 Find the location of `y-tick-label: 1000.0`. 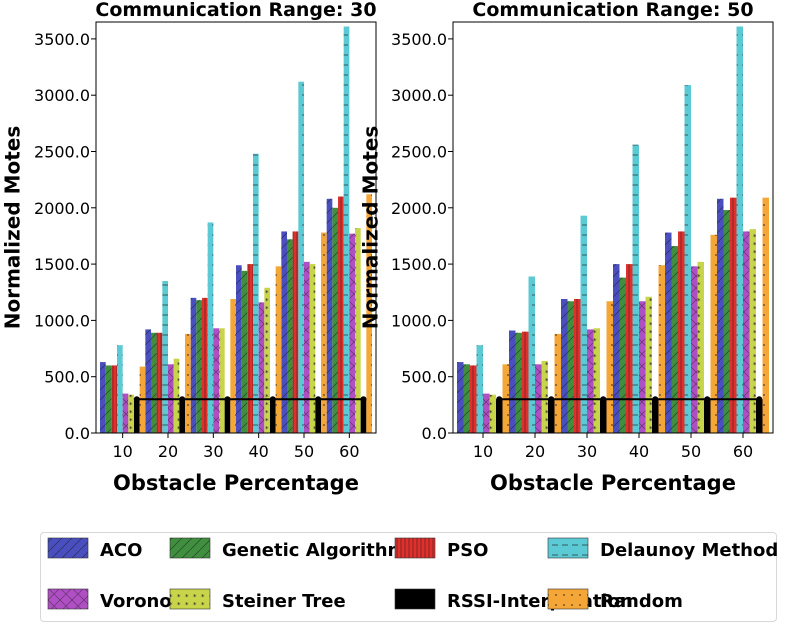

y-tick-label: 1000.0 is located at coordinates (62, 320).